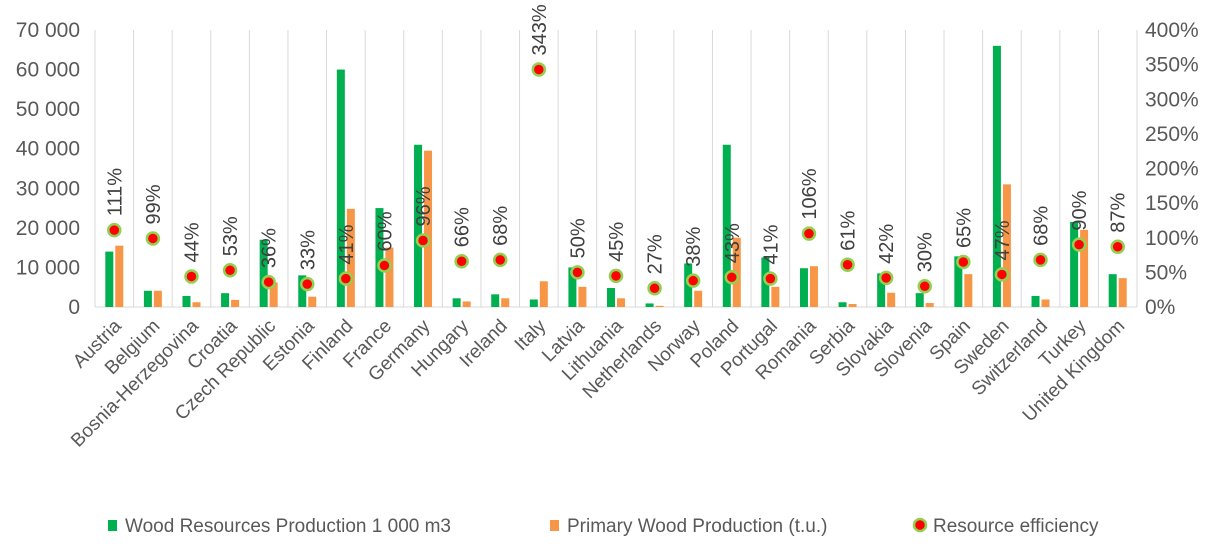 The width and height of the screenshot is (1220, 548). I want to click on y-left-tick-label: 60 000, so click(48, 70).